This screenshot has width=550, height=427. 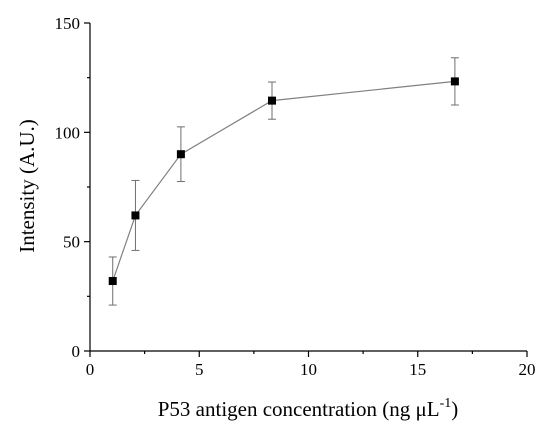 What do you see at coordinates (71, 242) in the screenshot?
I see `y-tick-label-50: 50` at bounding box center [71, 242].